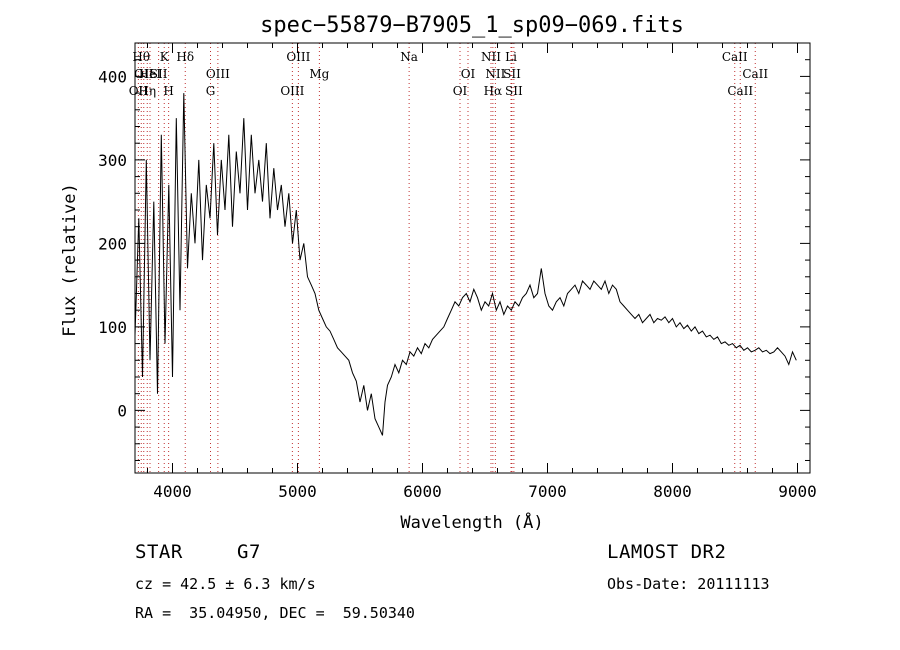  What do you see at coordinates (122, 410) in the screenshot?
I see `y-tick-label-0: 0` at bounding box center [122, 410].